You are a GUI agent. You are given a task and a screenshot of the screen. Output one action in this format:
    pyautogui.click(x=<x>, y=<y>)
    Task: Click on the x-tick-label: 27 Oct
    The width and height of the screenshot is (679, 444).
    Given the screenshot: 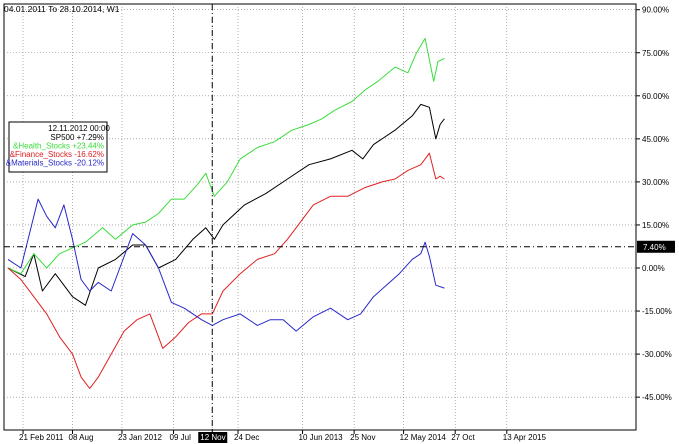 What is the action you would take?
    pyautogui.click(x=463, y=437)
    